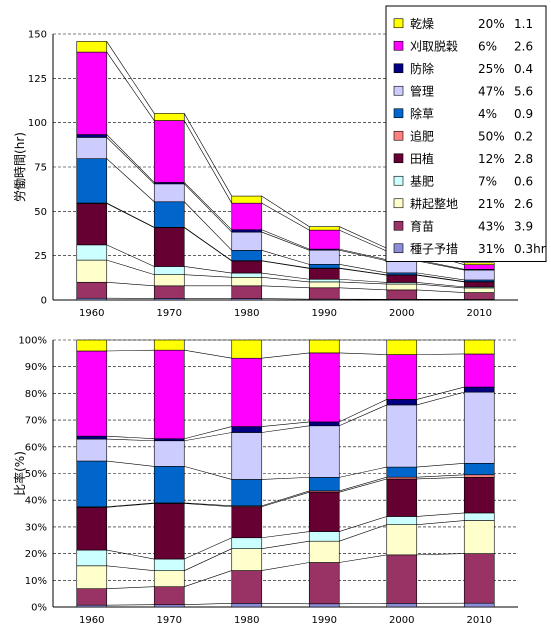  What do you see at coordinates (37, 79) in the screenshot?
I see `top-y-tick-label: 125` at bounding box center [37, 79].